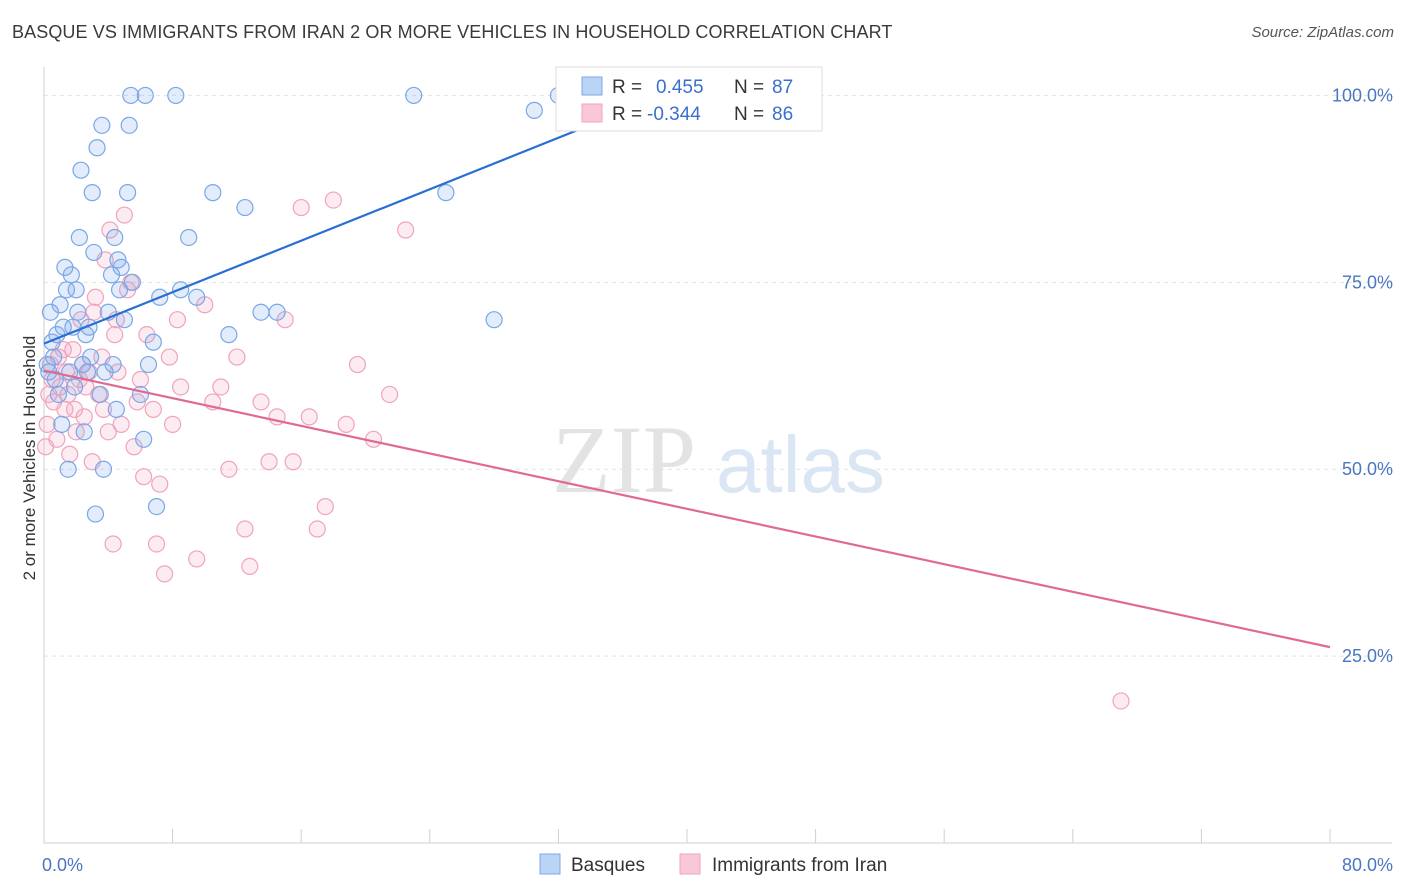 Image resolution: width=1406 pixels, height=892 pixels. What do you see at coordinates (690, 864) in the screenshot?
I see `bottom-legend-swatch-iran` at bounding box center [690, 864].